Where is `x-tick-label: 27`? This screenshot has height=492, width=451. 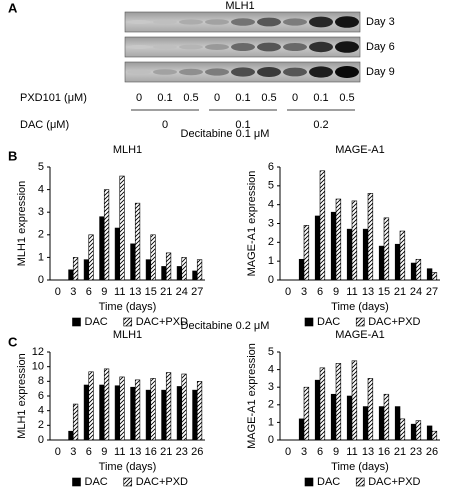
x-tick-label: 27 is located at coordinates (432, 292).